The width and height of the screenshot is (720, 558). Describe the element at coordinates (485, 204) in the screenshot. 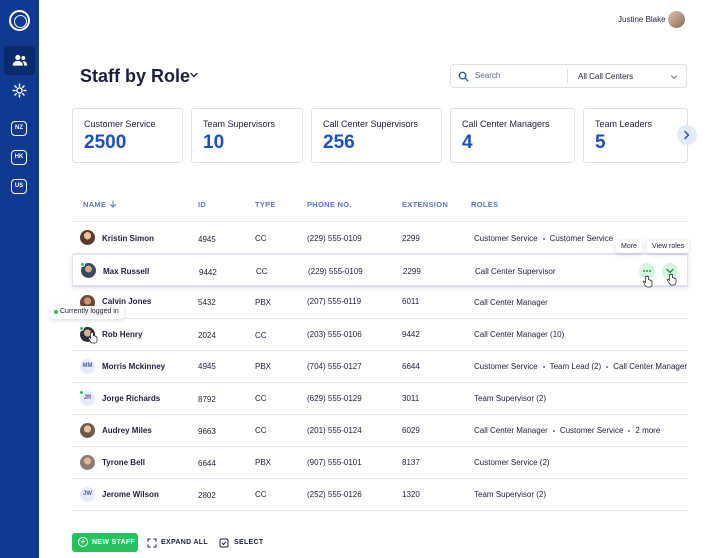

I see `column-header-roles: ROLES` at that location.